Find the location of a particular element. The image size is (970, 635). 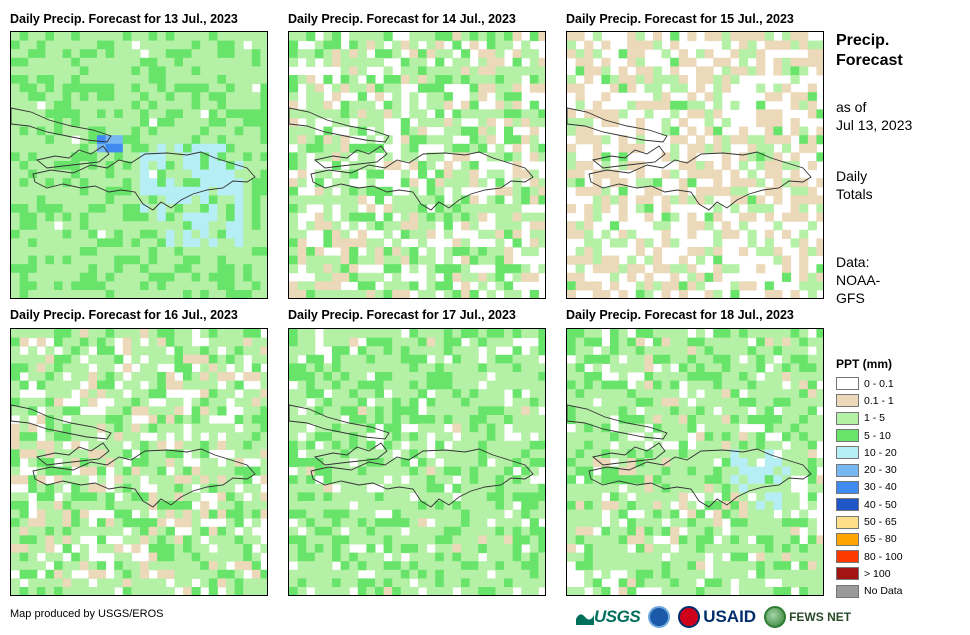

legend-title: PPT (mm) is located at coordinates (864, 364).